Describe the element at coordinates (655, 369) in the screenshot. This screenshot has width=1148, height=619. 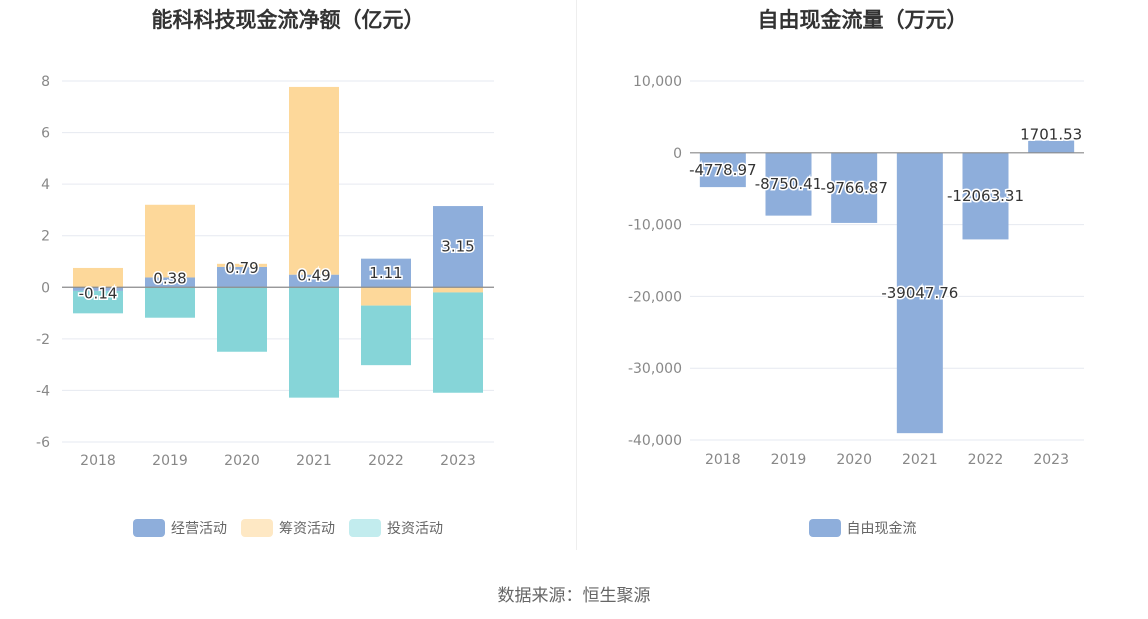
I see `y-tick-label: -30,000` at that location.